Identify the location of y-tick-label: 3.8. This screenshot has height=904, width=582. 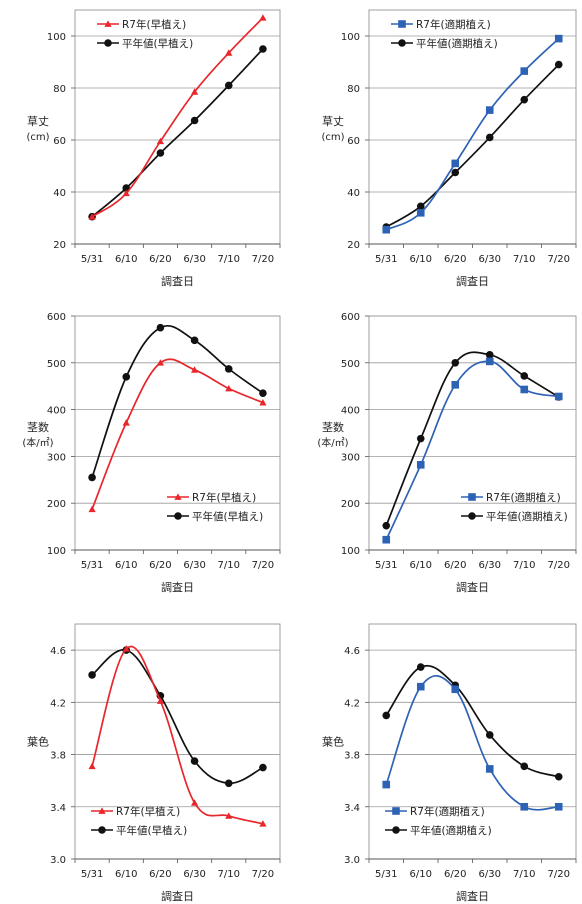
(58, 756).